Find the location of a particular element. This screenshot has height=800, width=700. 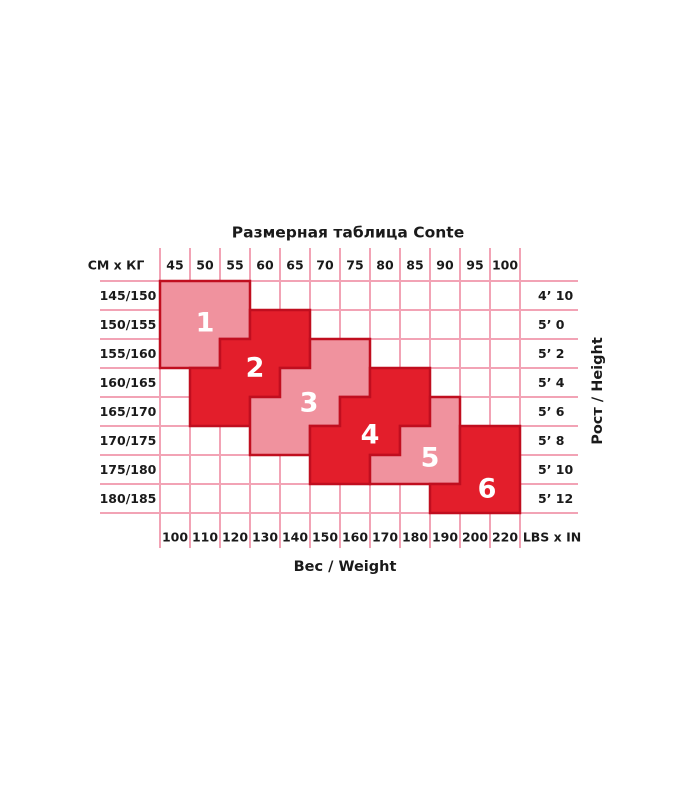

weight-kg-tick: 60 is located at coordinates (265, 264).